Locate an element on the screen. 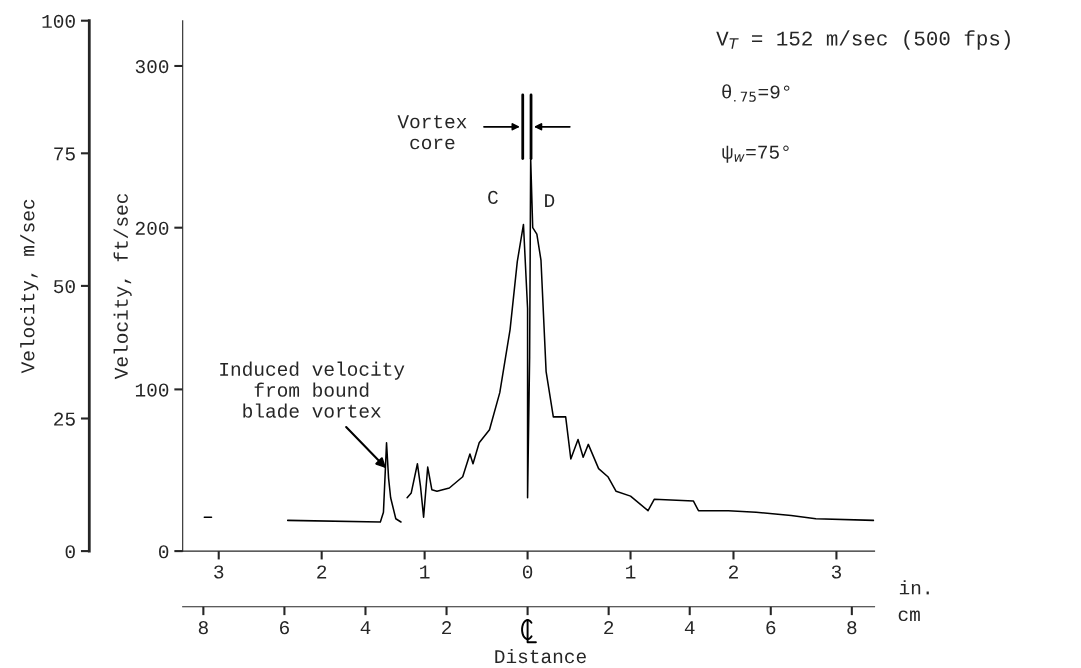  y2-axis-title: Velocity, m/sec is located at coordinates (29, 286).